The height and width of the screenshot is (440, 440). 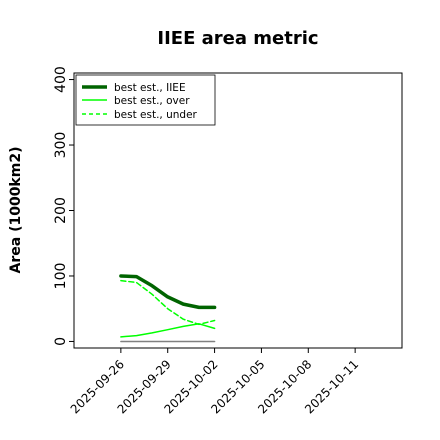 What do you see at coordinates (61, 210) in the screenshot?
I see `y-tick-label: 200` at bounding box center [61, 210].